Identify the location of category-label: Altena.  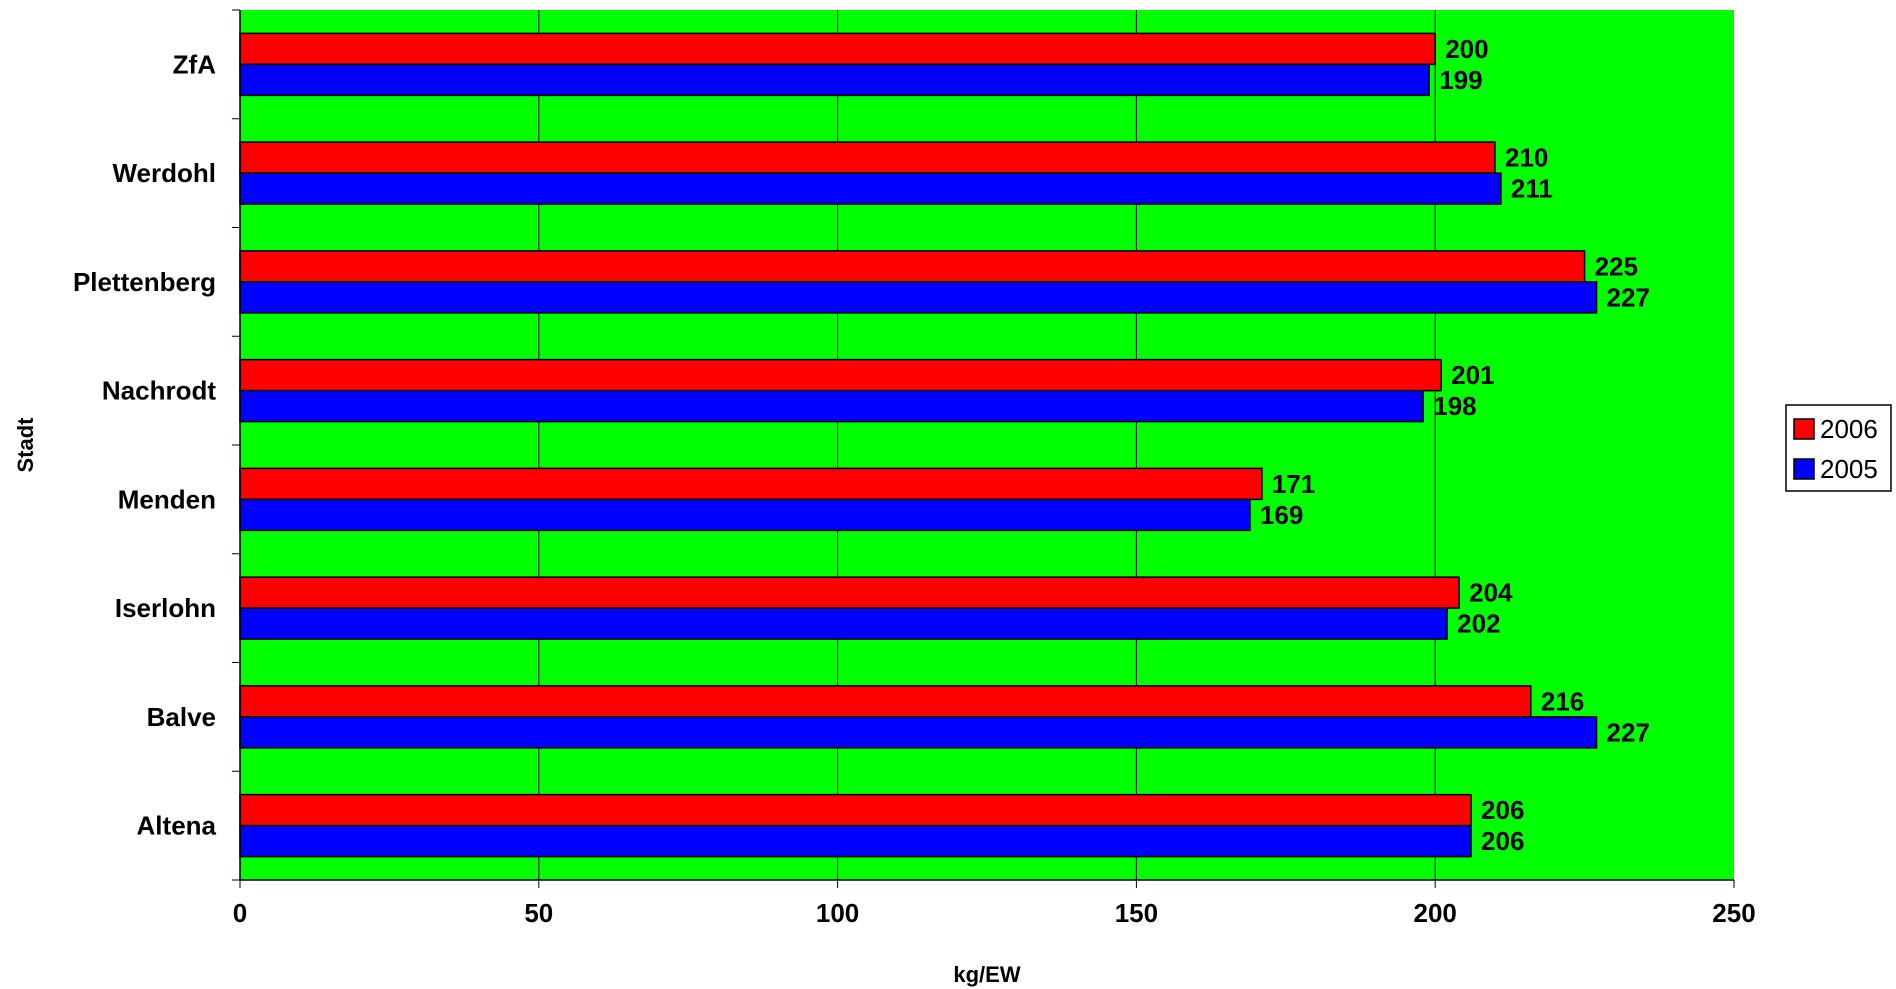
(177, 826).